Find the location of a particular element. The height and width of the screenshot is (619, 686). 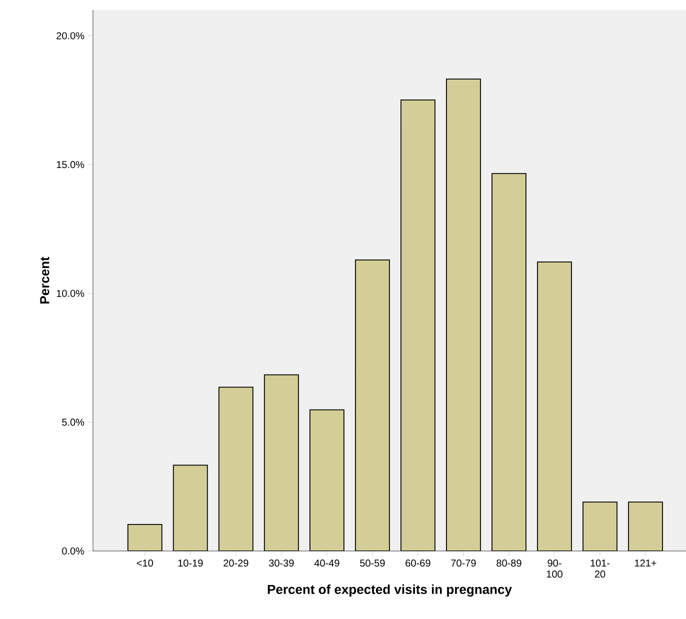

y-axis-title: Percent is located at coordinates (45, 280).